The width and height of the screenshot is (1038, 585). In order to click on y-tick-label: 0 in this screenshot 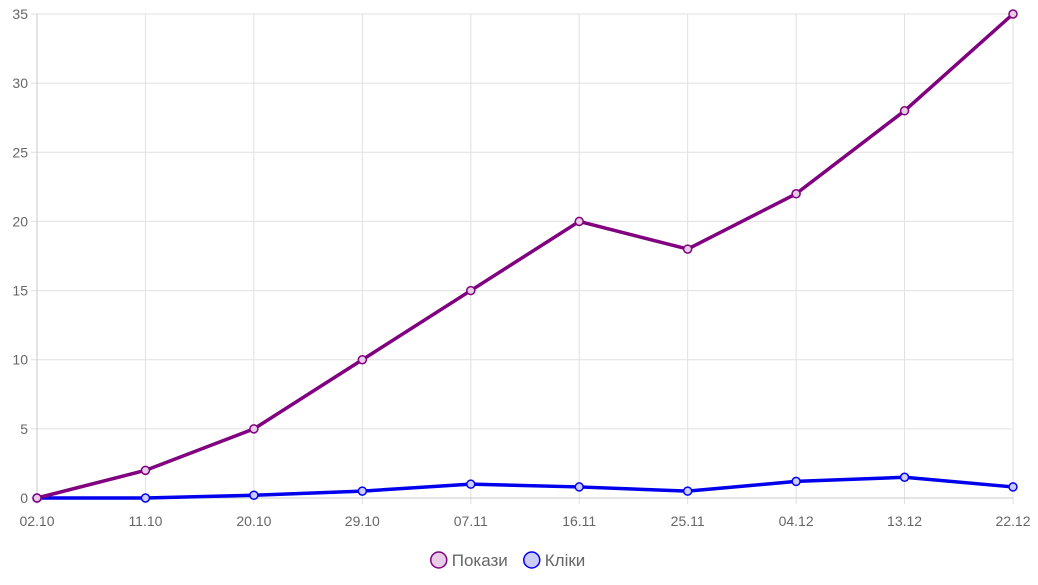, I will do `click(24, 498)`.